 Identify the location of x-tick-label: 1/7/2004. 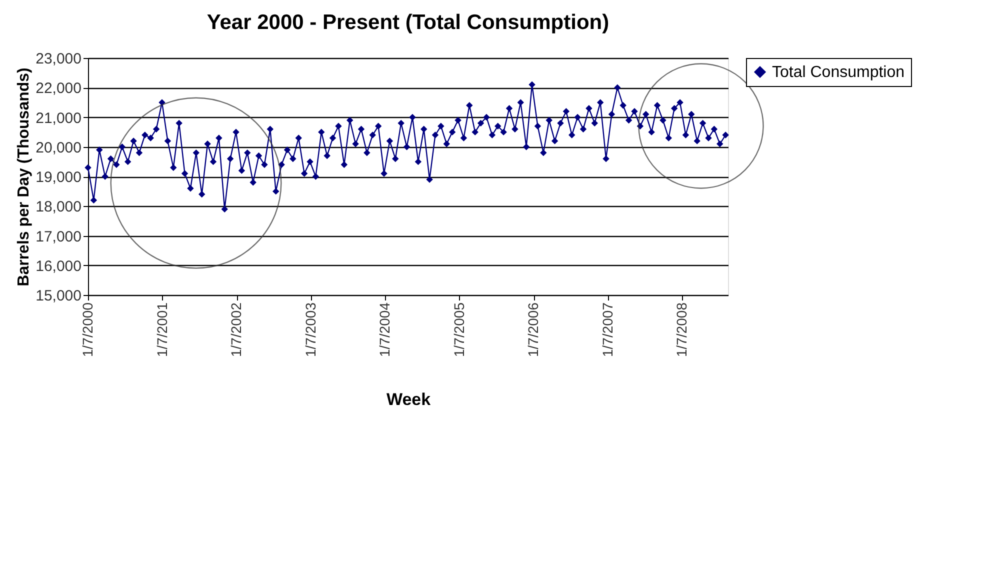
(384, 329).